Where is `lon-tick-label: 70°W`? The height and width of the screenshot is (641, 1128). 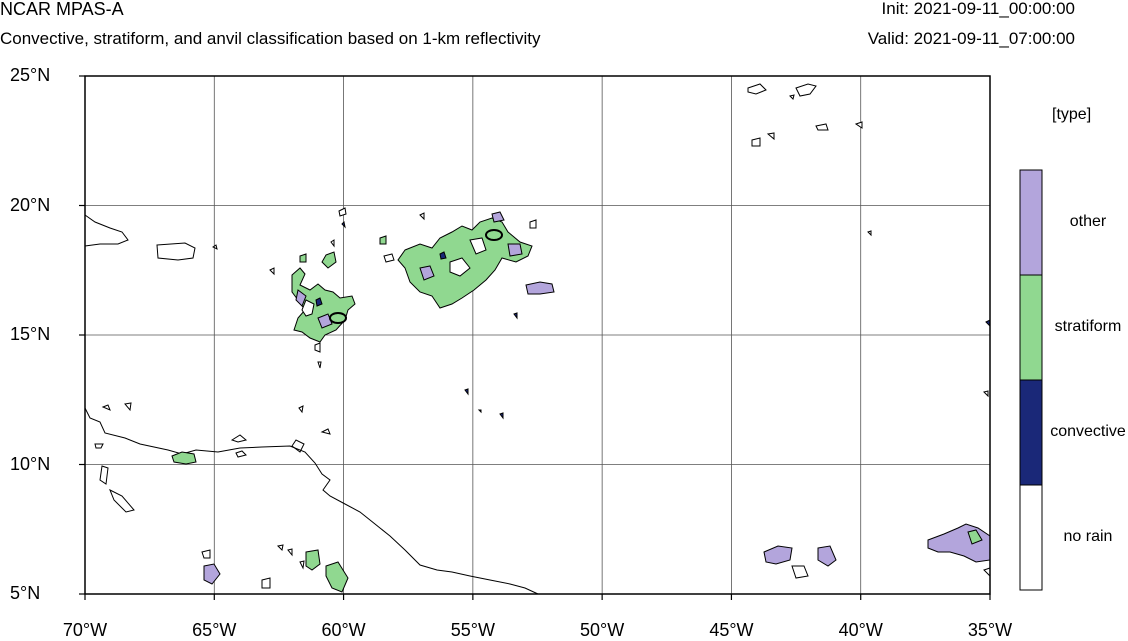
lon-tick-label: 70°W is located at coordinates (85, 630).